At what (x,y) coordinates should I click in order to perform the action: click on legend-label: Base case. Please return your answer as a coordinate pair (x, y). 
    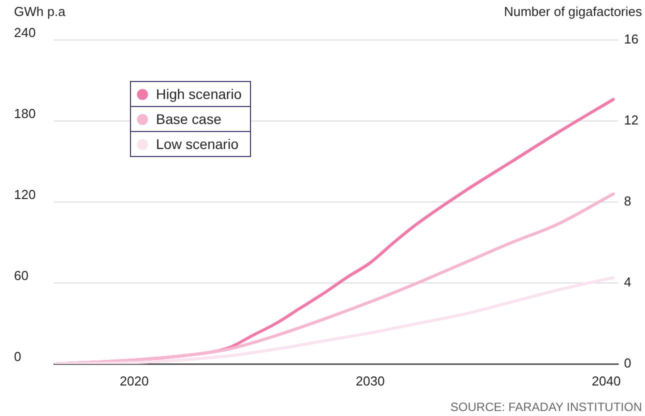
    Looking at the image, I should click on (189, 119).